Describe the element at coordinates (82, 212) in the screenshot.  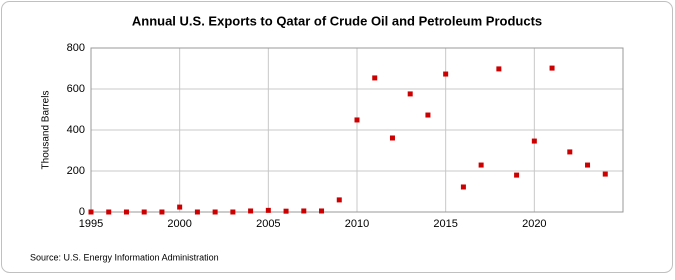
I see `y-tick-label: 0` at that location.